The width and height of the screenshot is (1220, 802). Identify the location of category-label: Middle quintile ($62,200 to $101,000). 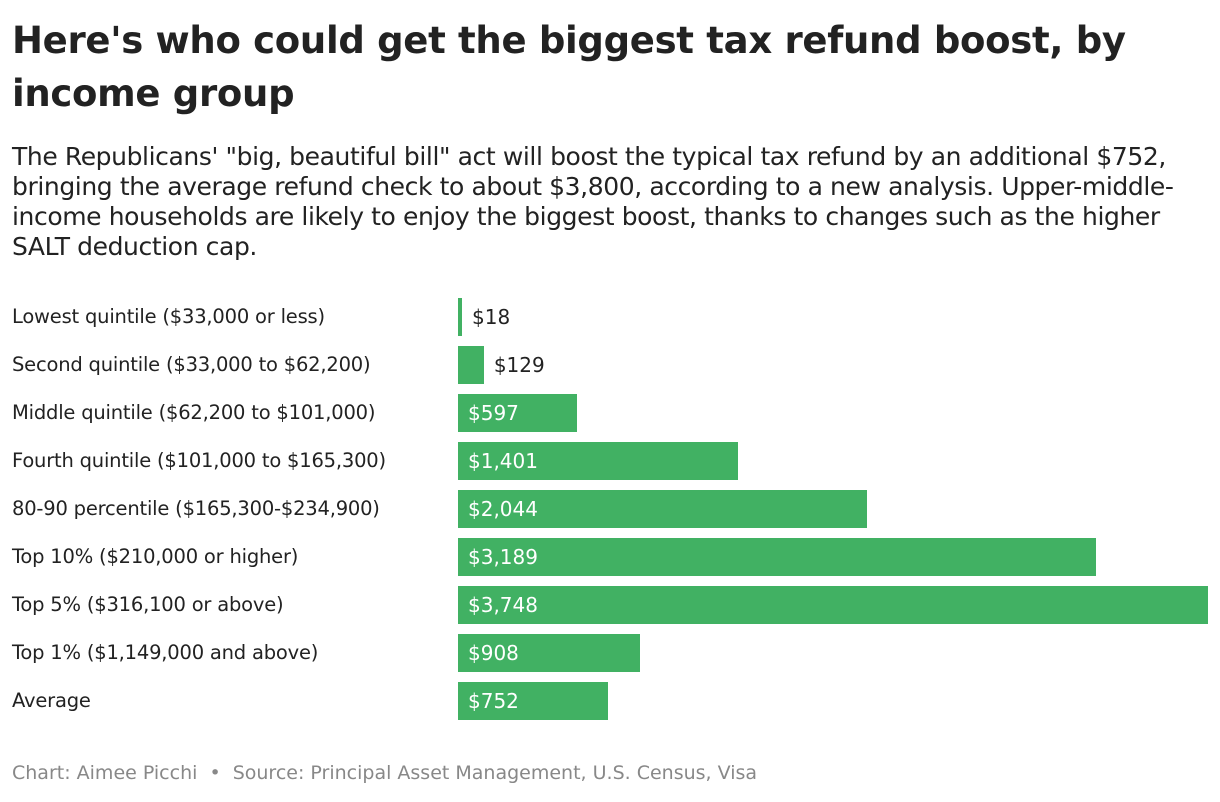
(194, 412).